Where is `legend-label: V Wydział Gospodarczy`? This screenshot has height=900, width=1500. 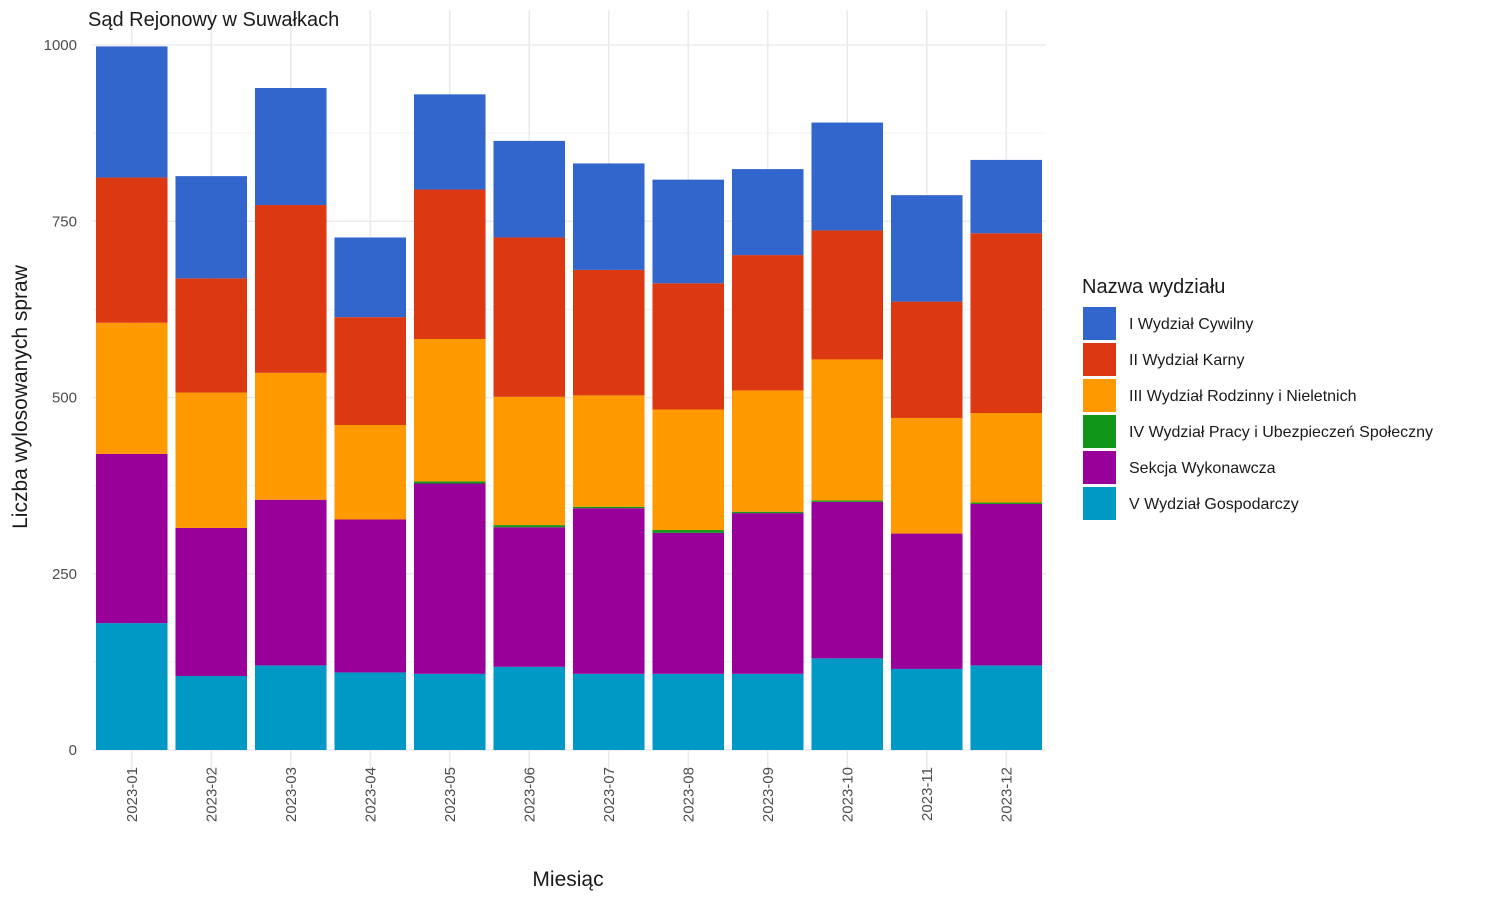
legend-label: V Wydział Gospodarczy is located at coordinates (1214, 504).